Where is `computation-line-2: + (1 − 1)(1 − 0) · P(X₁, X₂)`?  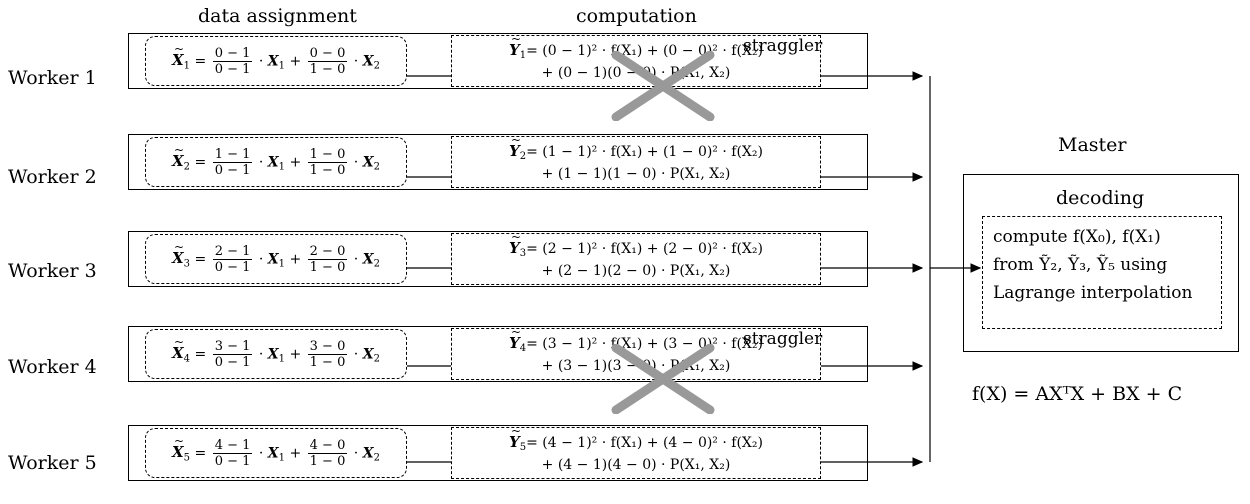 computation-line-2: + (1 − 1)(1 − 0) · P(X₁, X₂) is located at coordinates (636, 174).